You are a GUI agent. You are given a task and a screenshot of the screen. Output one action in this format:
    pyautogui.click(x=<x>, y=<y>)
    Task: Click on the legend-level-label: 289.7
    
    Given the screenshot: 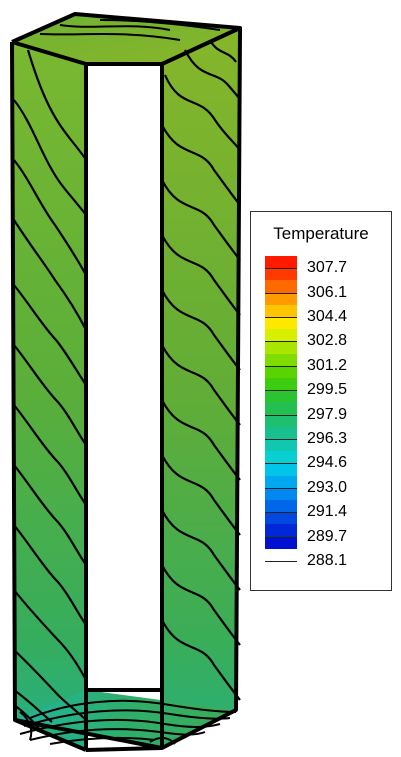 What is the action you would take?
    pyautogui.click(x=327, y=536)
    